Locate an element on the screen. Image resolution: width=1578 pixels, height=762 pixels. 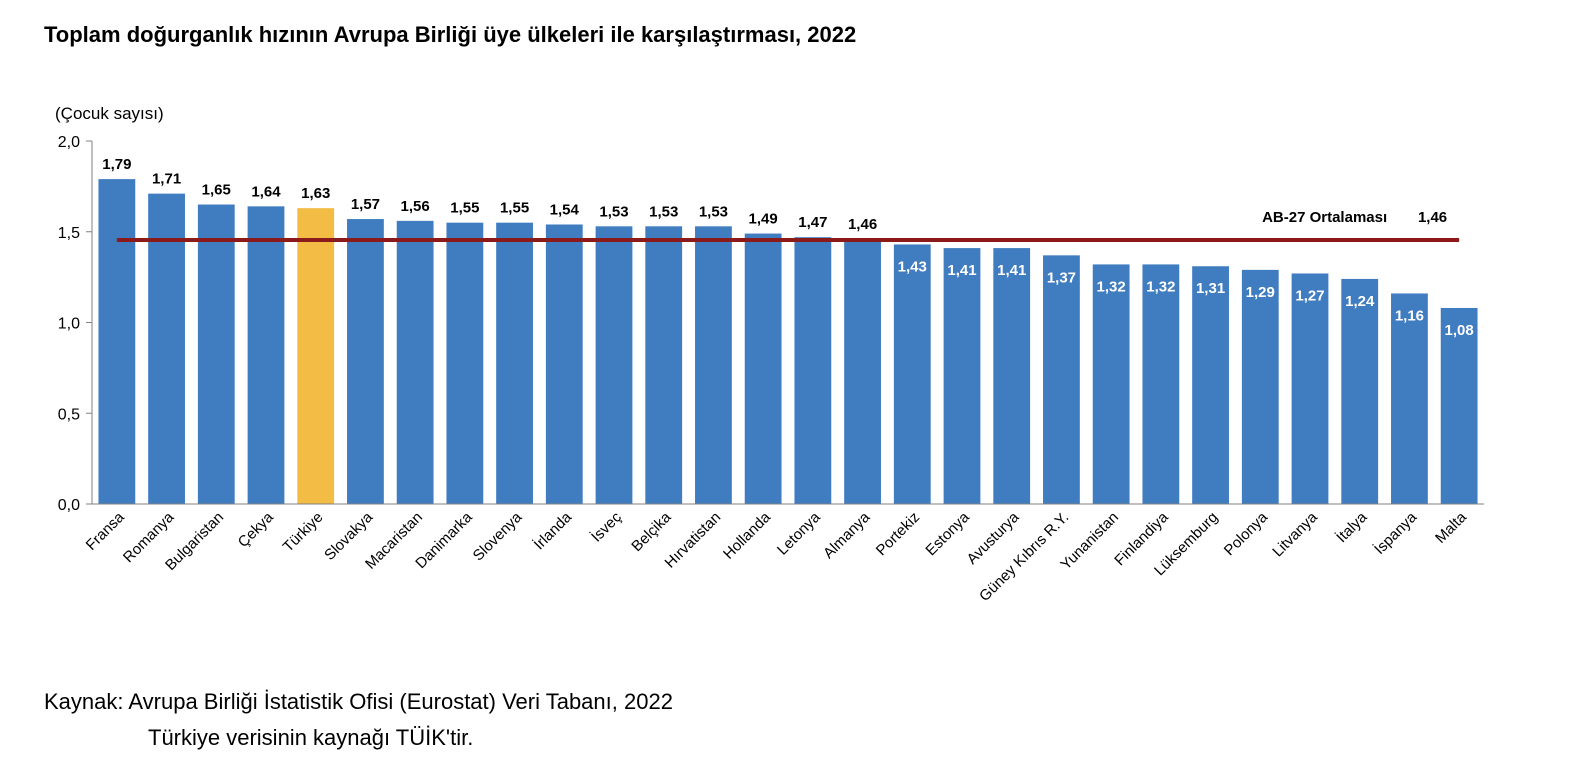
y-tick-label: 1,5 is located at coordinates (69, 233).